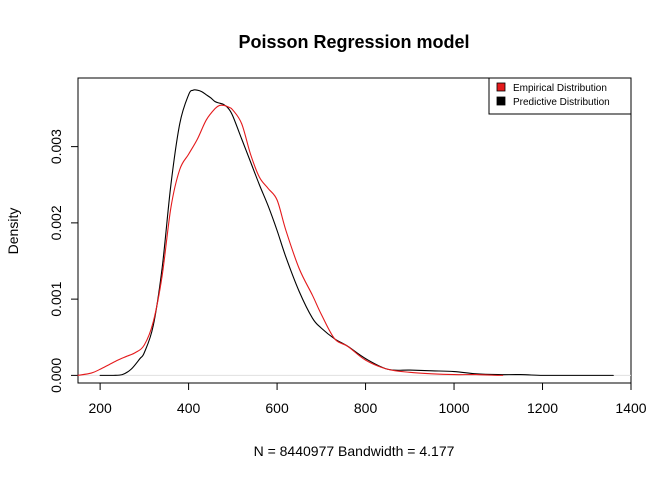 Image resolution: width=672 pixels, height=485 pixels. Describe the element at coordinates (367, 399) in the screenshot. I see `x-axis: 200 400 600 800 1000 1200 1400` at that location.